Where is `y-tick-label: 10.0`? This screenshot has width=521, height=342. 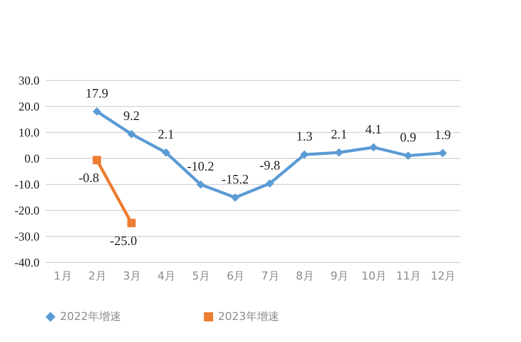 y-tick-label: 10.0 is located at coordinates (29, 133).